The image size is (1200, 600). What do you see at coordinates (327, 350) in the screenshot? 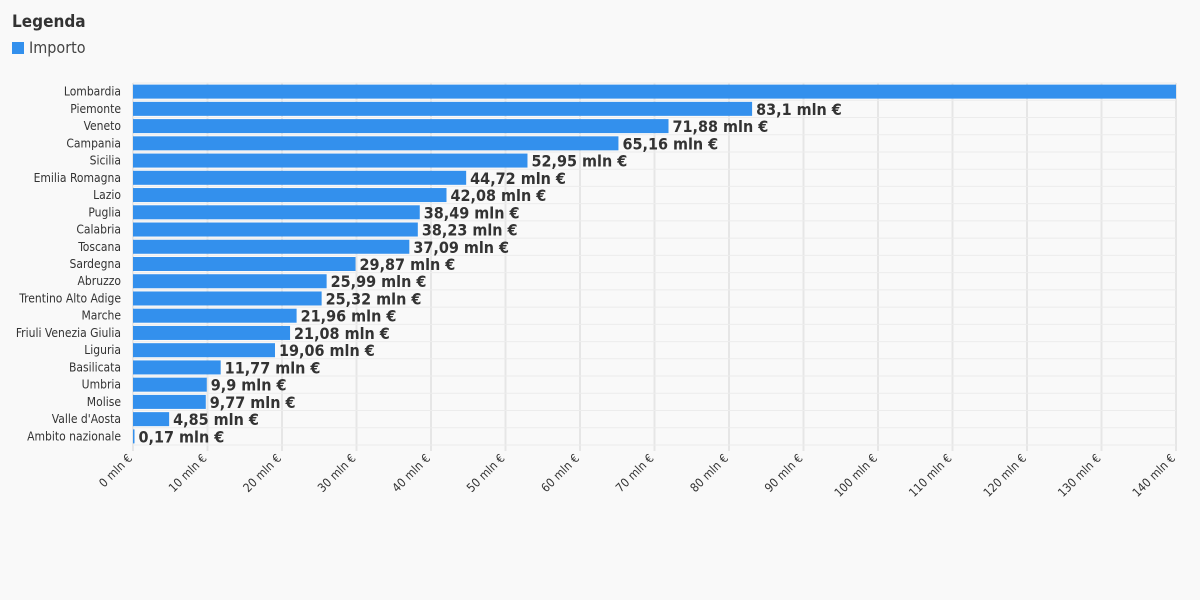
I see `value-label: 19,06 mln €` at bounding box center [327, 350].